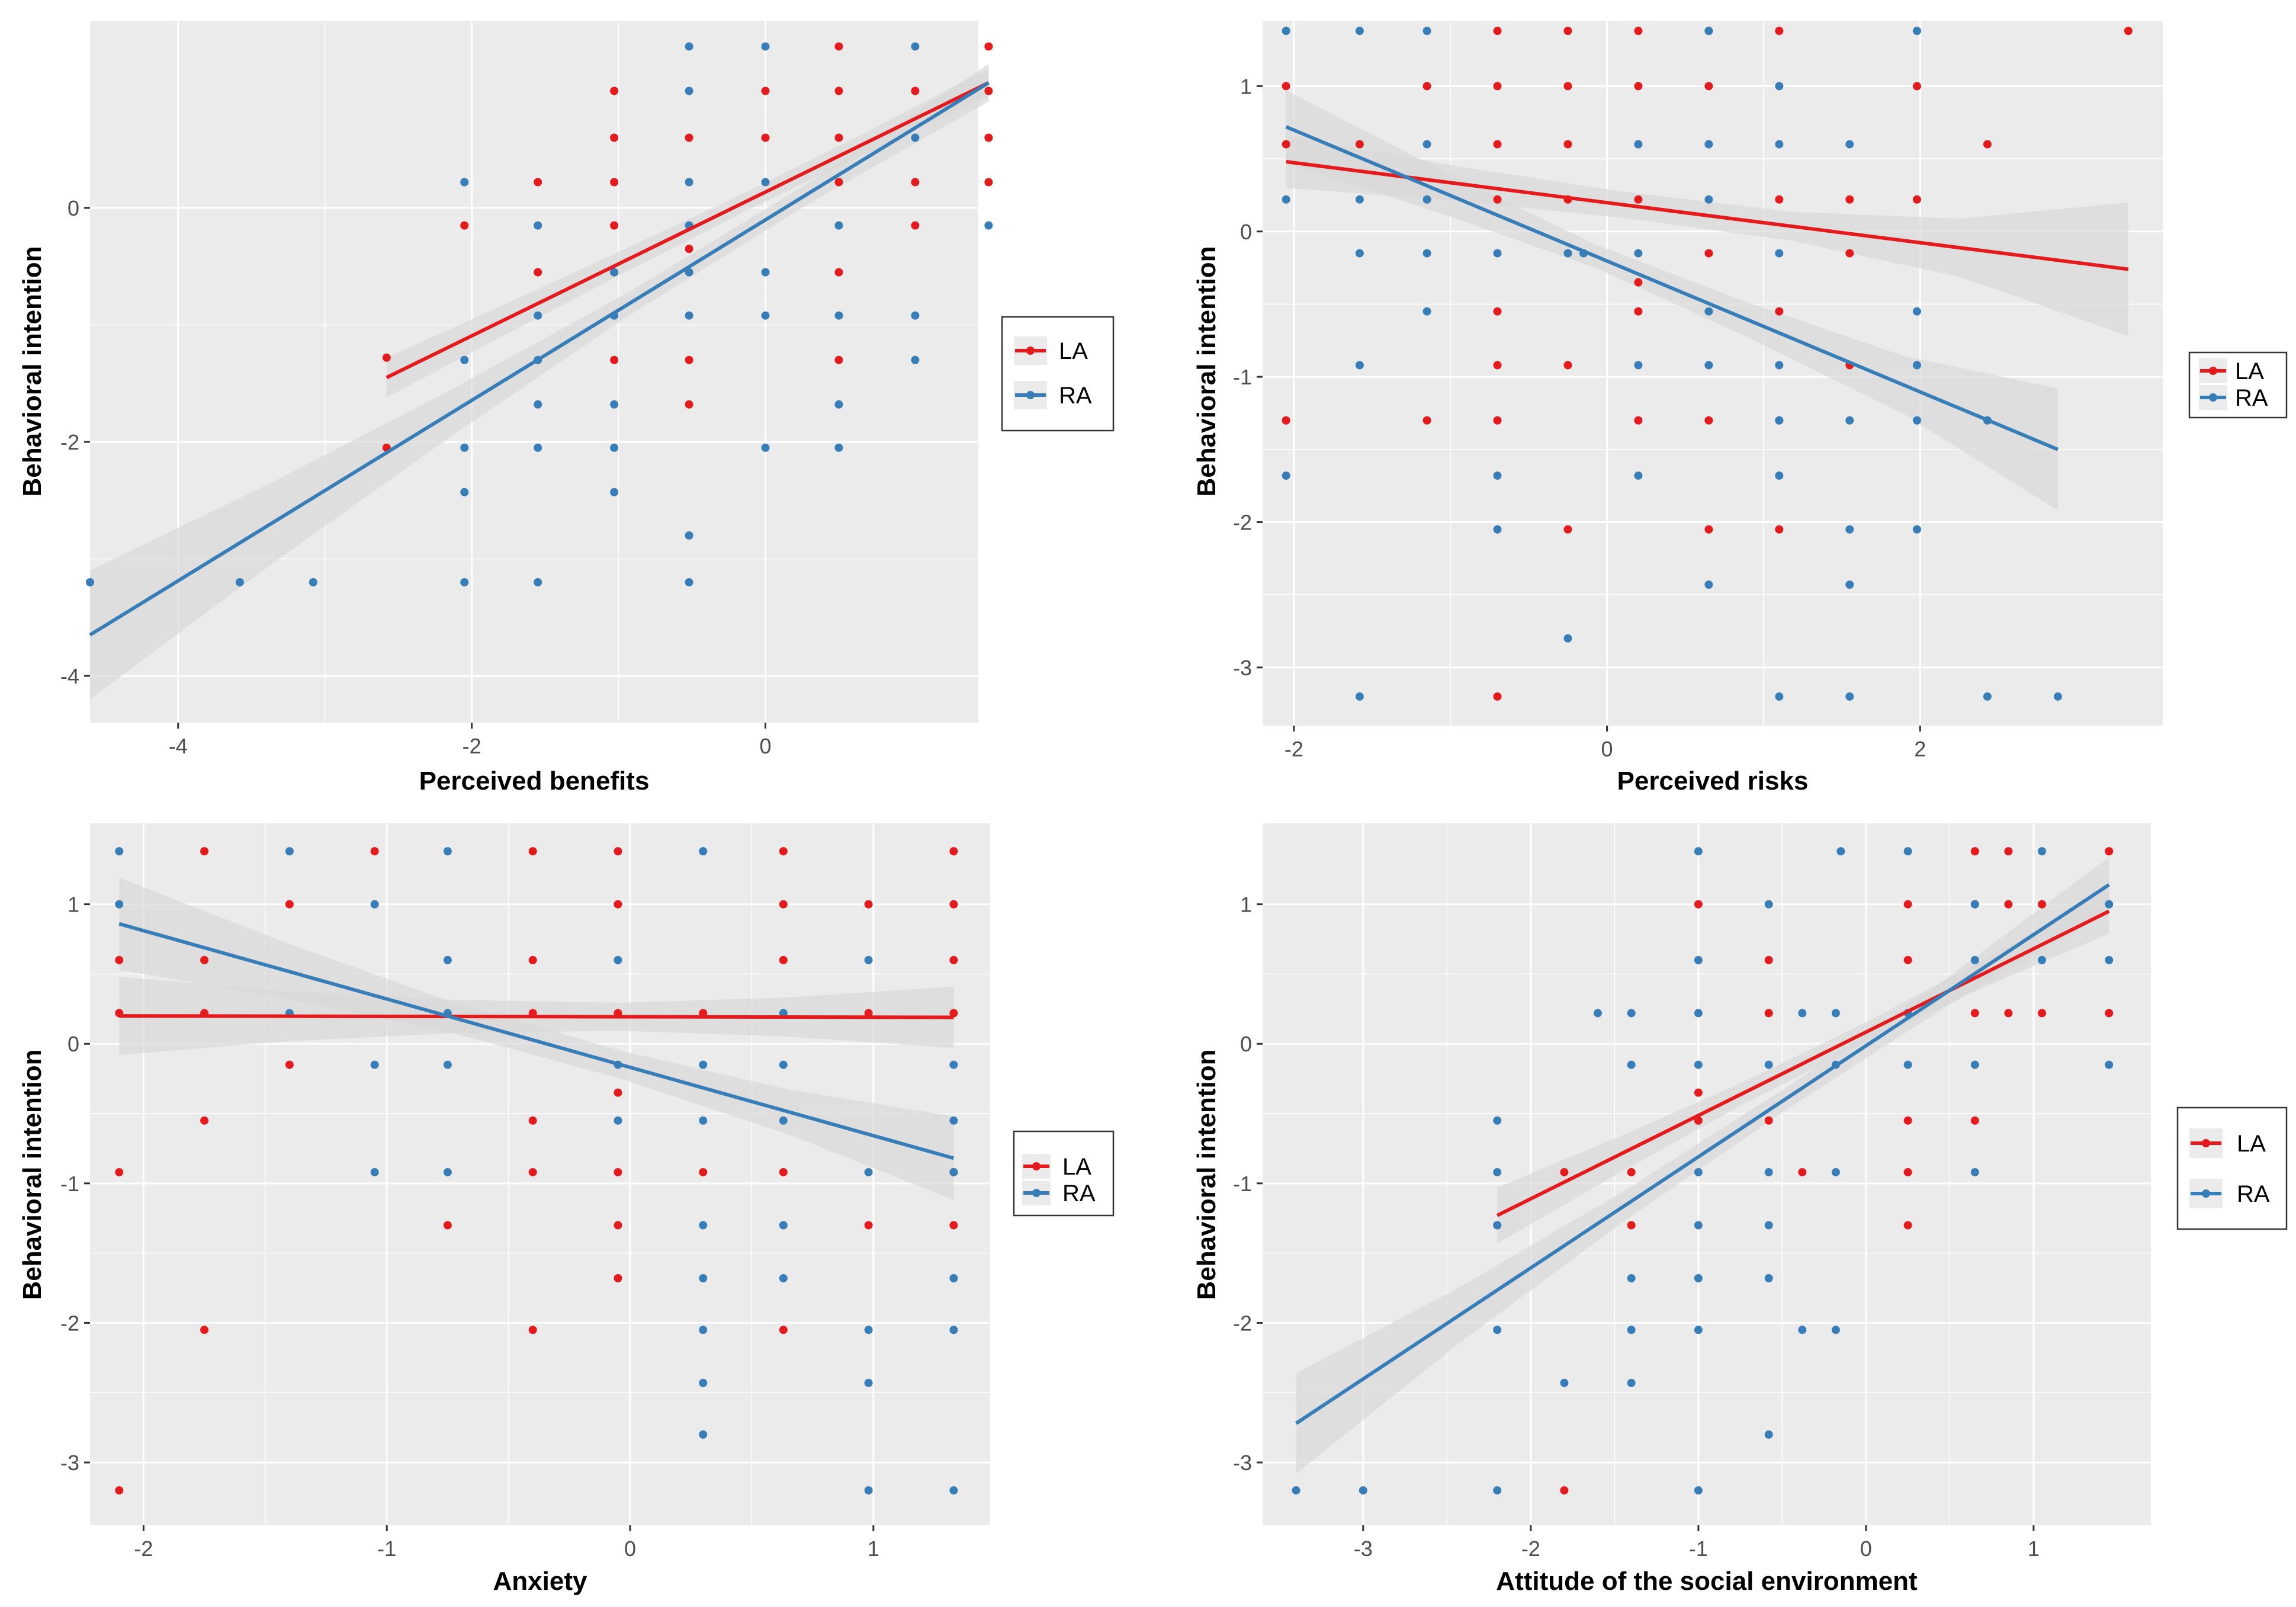 This screenshot has width=2296, height=1607. What do you see at coordinates (1246, 86) in the screenshot?
I see `panel-2-y-tick-label: 1` at bounding box center [1246, 86].